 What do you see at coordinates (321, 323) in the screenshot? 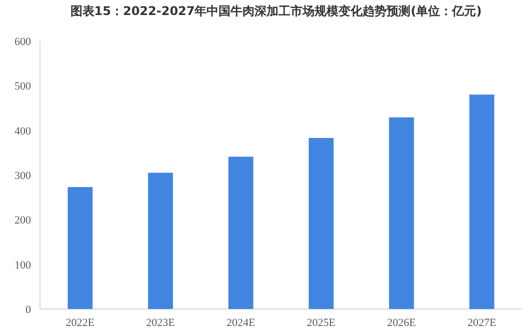
I see `x-tick-label: 2025E` at bounding box center [321, 323].